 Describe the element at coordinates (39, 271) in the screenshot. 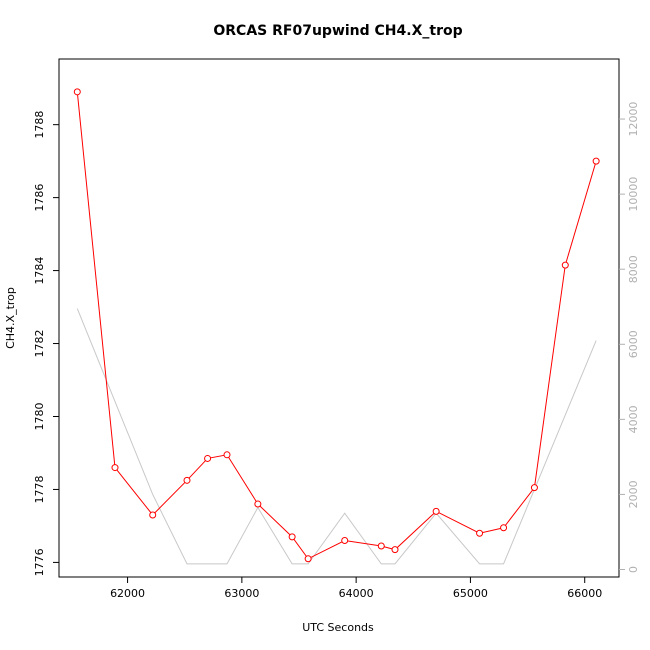

I see `y-left-tick-label: 1784` at that location.